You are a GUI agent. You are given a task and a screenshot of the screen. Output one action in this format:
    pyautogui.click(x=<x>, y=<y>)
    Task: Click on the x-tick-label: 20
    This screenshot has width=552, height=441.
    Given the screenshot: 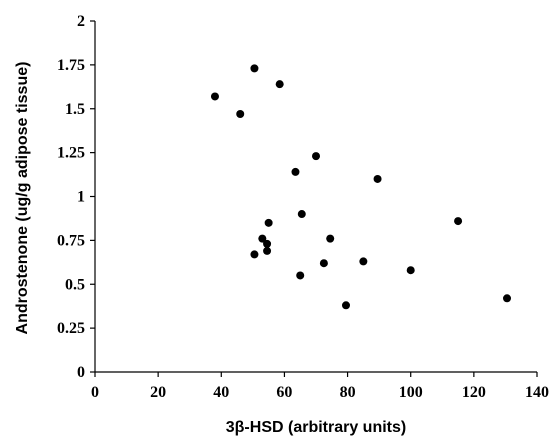 What is the action you would take?
    pyautogui.click(x=158, y=392)
    